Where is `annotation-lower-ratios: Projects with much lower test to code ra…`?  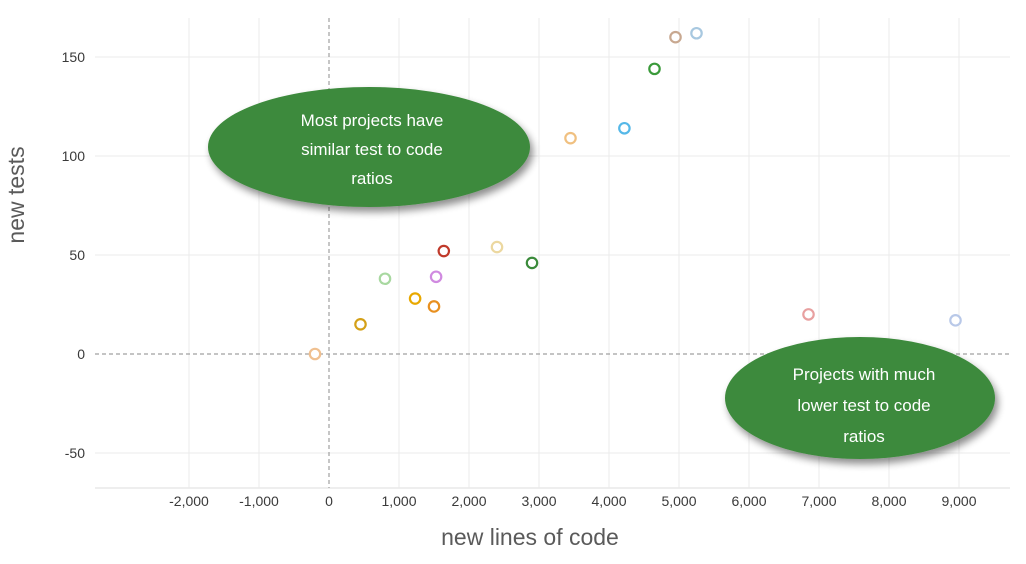 annotation-lower-ratios: Projects with much lower test to code ra… is located at coordinates (860, 398).